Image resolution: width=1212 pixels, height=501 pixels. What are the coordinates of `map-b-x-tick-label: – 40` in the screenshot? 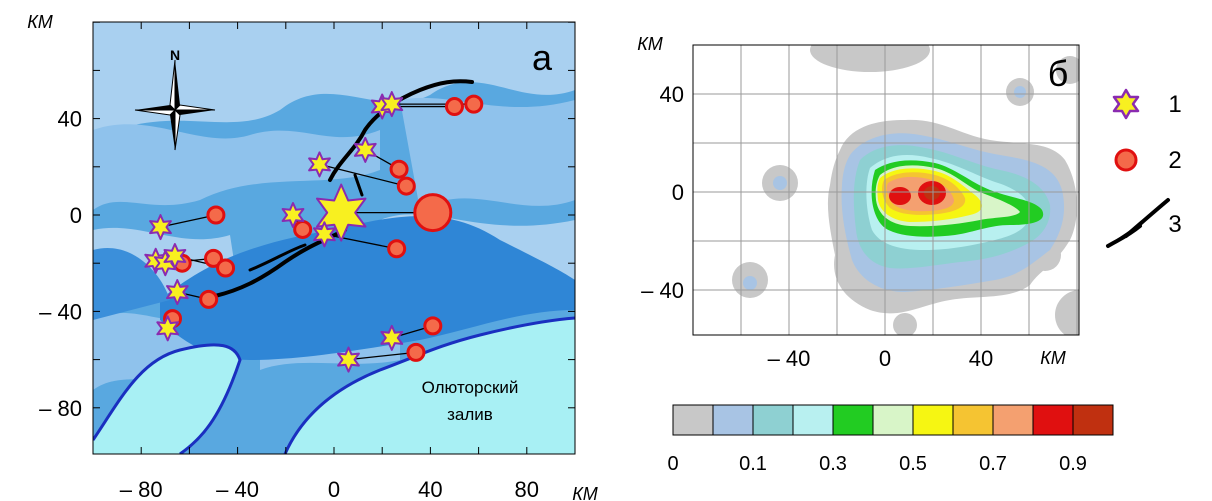 It's located at (789, 358).